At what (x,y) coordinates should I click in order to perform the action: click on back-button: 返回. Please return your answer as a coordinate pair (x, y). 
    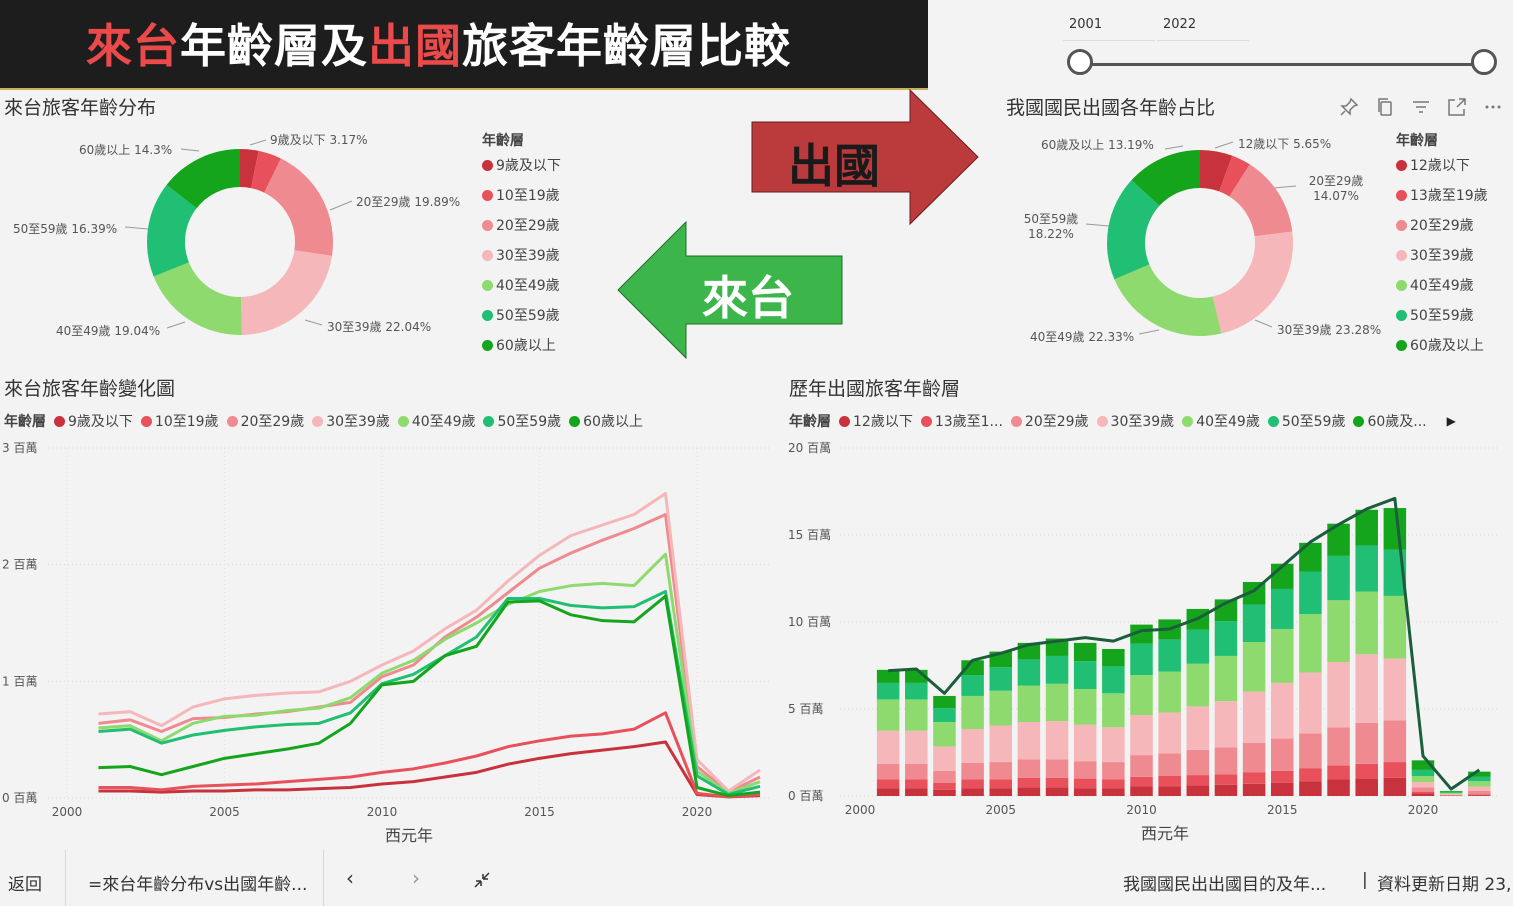
    Looking at the image, I should click on (25, 885).